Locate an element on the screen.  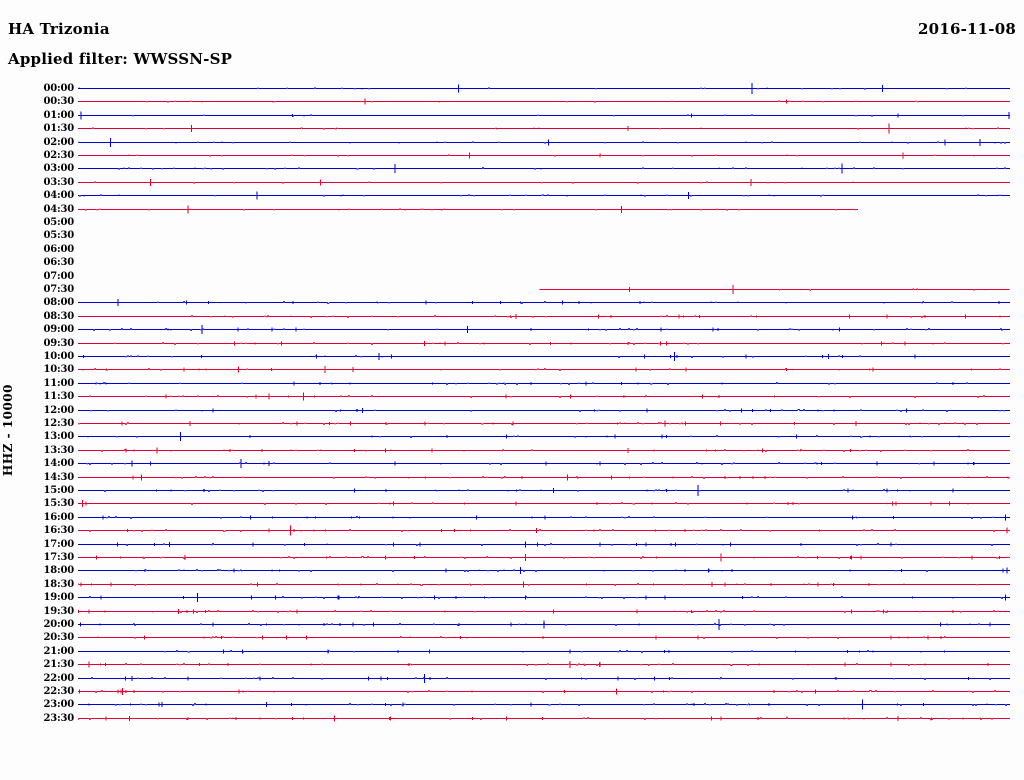
time-label: 15:00 is located at coordinates (58, 490).